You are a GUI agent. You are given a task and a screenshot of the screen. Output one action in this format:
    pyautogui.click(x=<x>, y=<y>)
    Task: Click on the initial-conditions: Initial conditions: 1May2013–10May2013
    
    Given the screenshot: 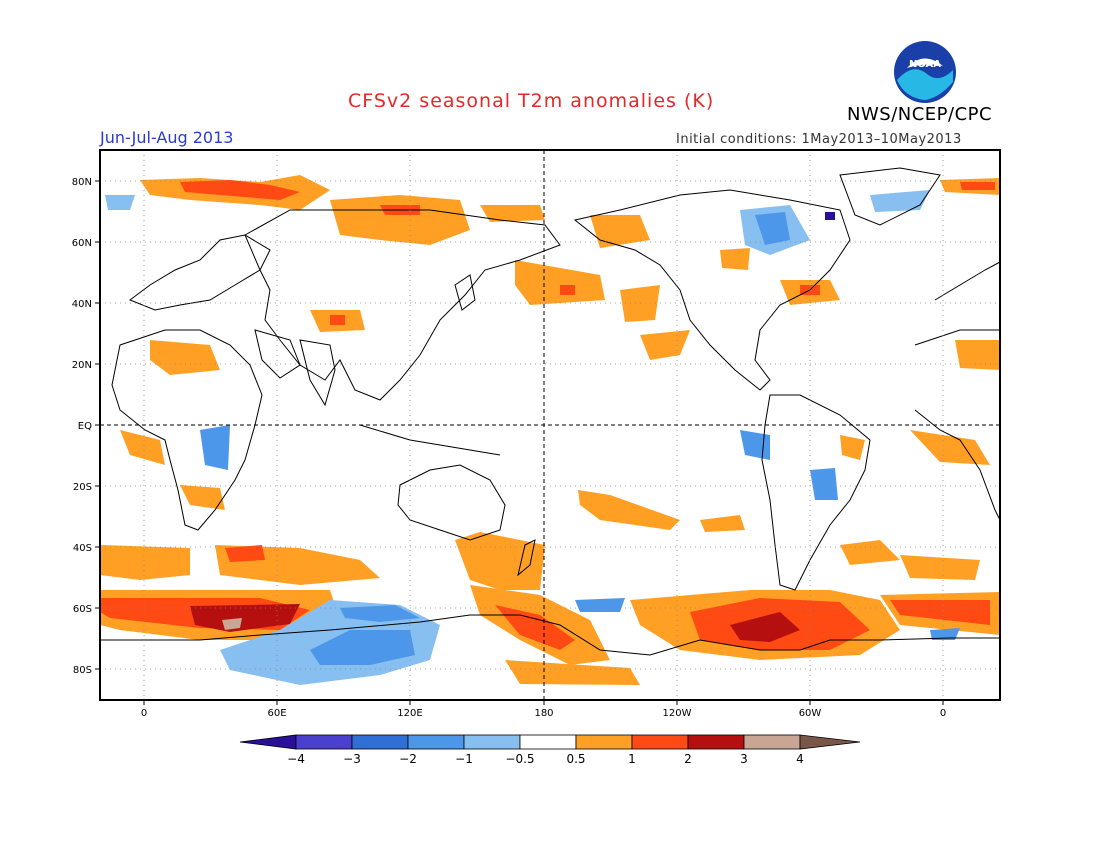 What is the action you would take?
    pyautogui.click(x=819, y=139)
    